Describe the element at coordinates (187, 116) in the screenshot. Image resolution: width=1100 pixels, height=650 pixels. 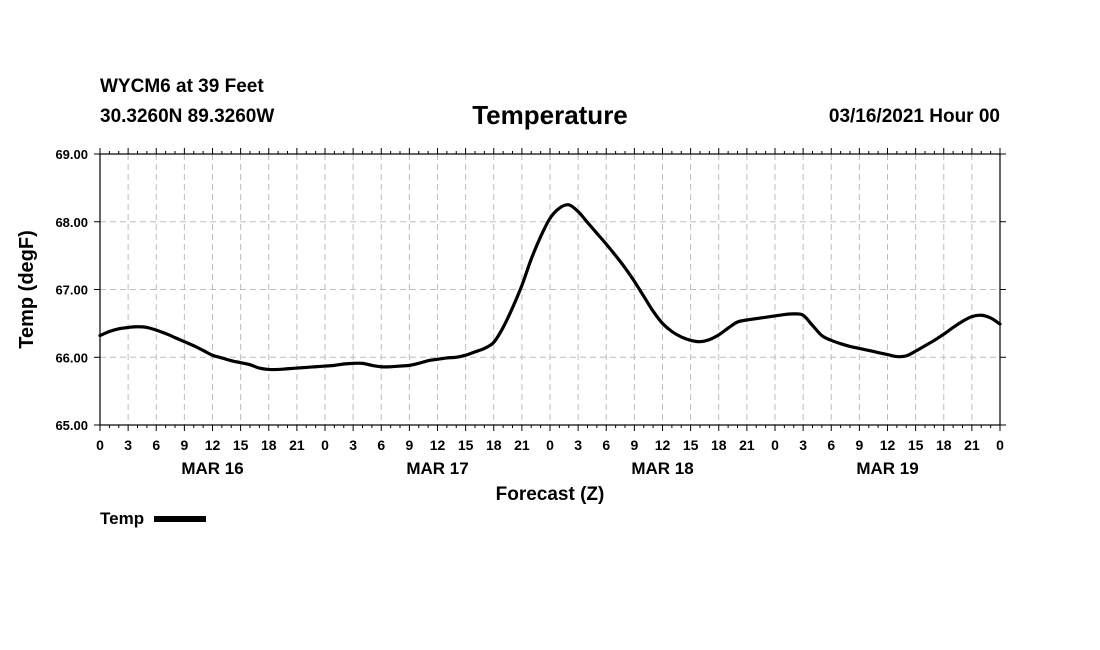
I see `coordinates-label: 30.3260N 89.3260W` at that location.